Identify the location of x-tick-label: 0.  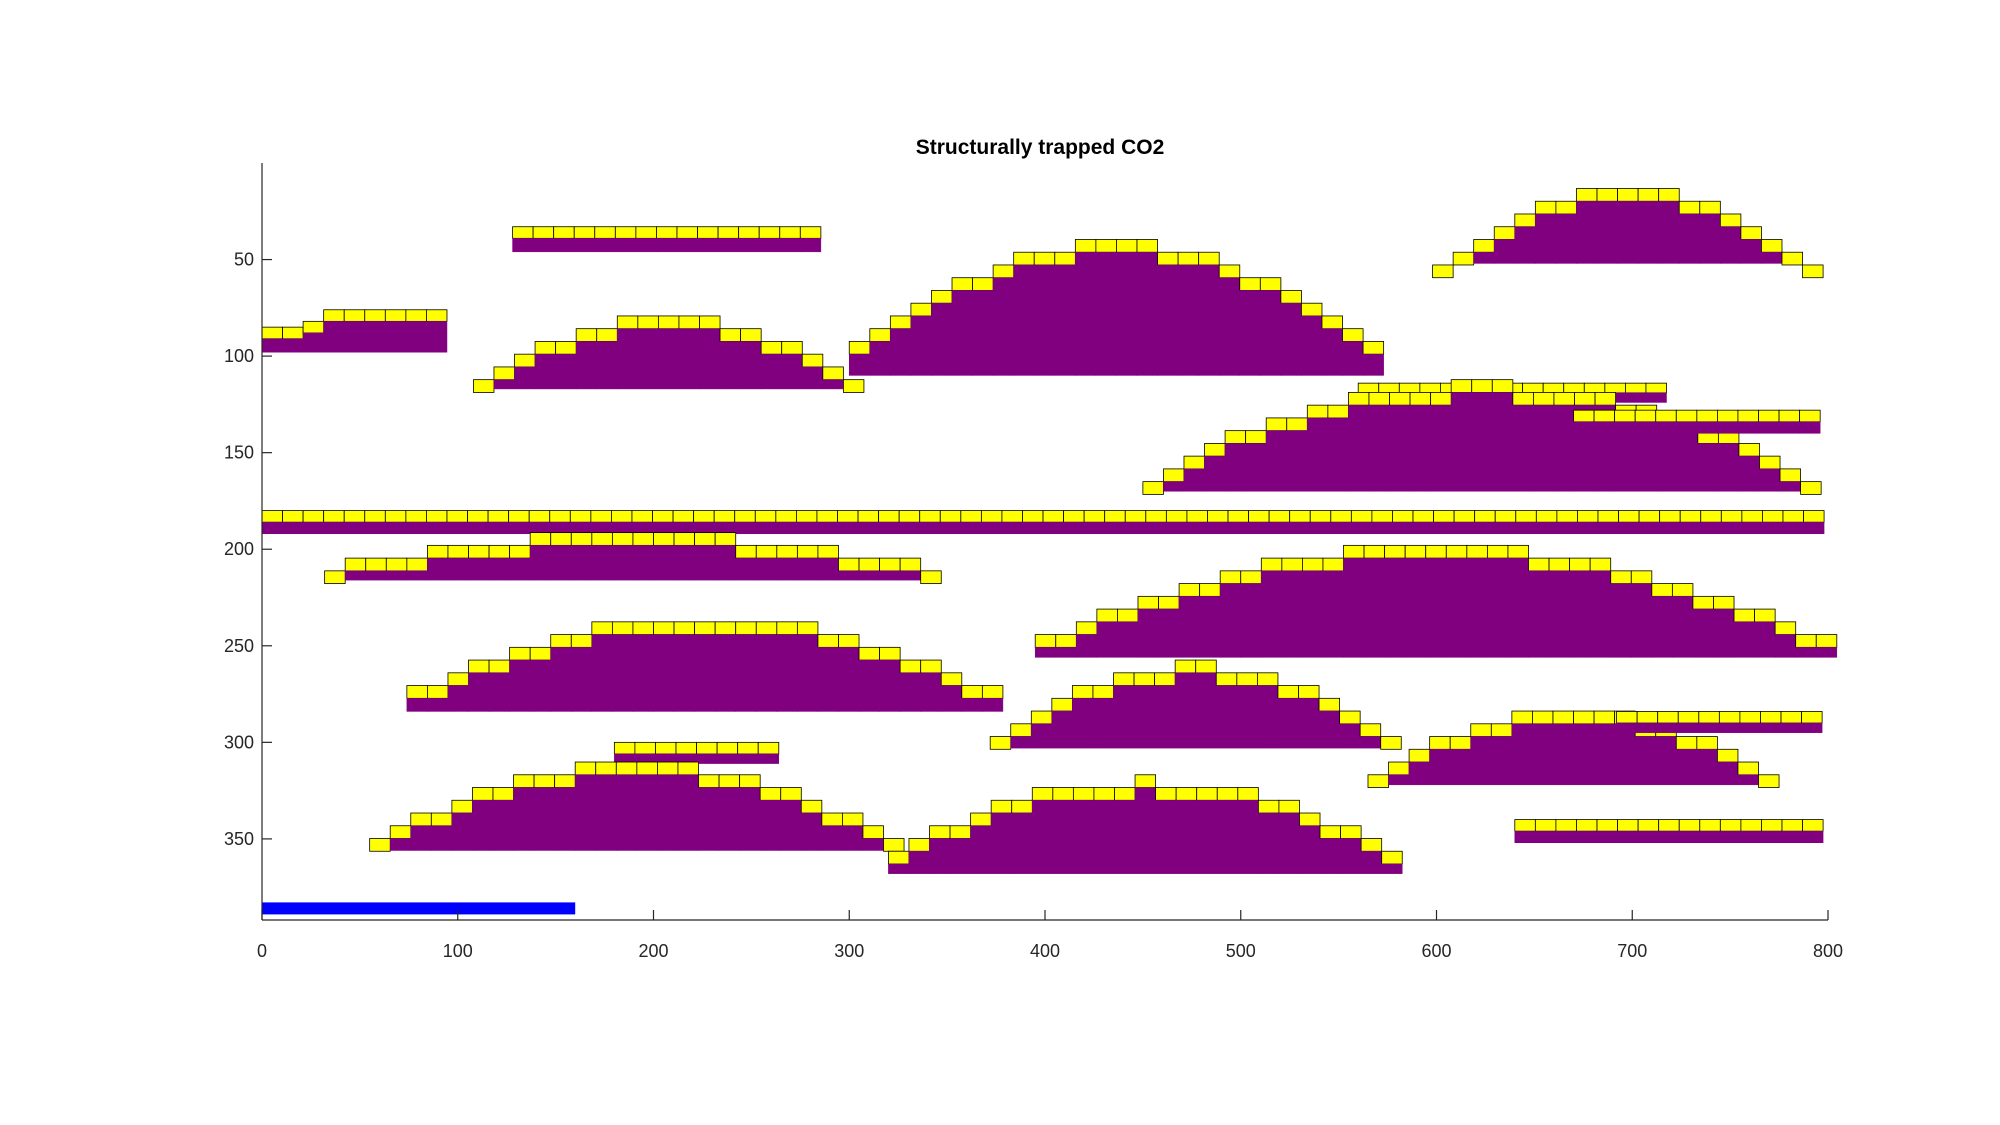
(262, 951).